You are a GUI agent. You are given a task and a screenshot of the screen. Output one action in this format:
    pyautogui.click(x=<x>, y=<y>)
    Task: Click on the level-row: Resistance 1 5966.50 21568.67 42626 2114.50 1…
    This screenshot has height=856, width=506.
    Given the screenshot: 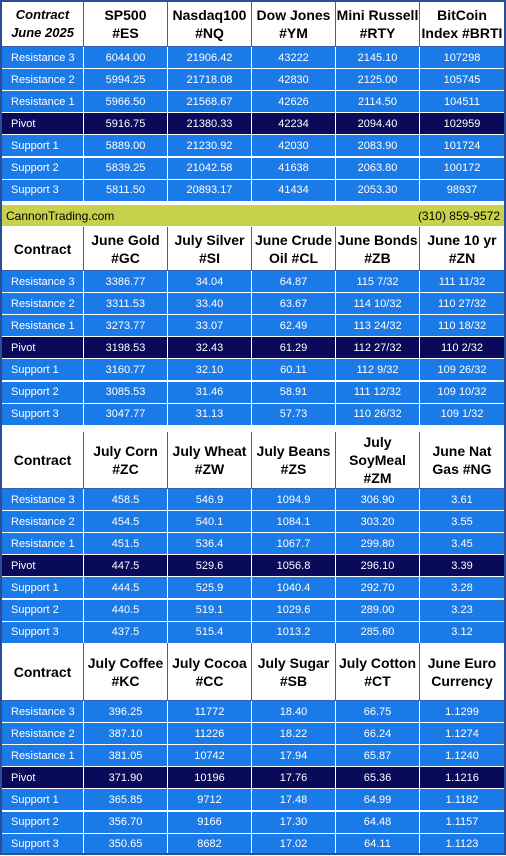 What is the action you would take?
    pyautogui.click(x=253, y=102)
    